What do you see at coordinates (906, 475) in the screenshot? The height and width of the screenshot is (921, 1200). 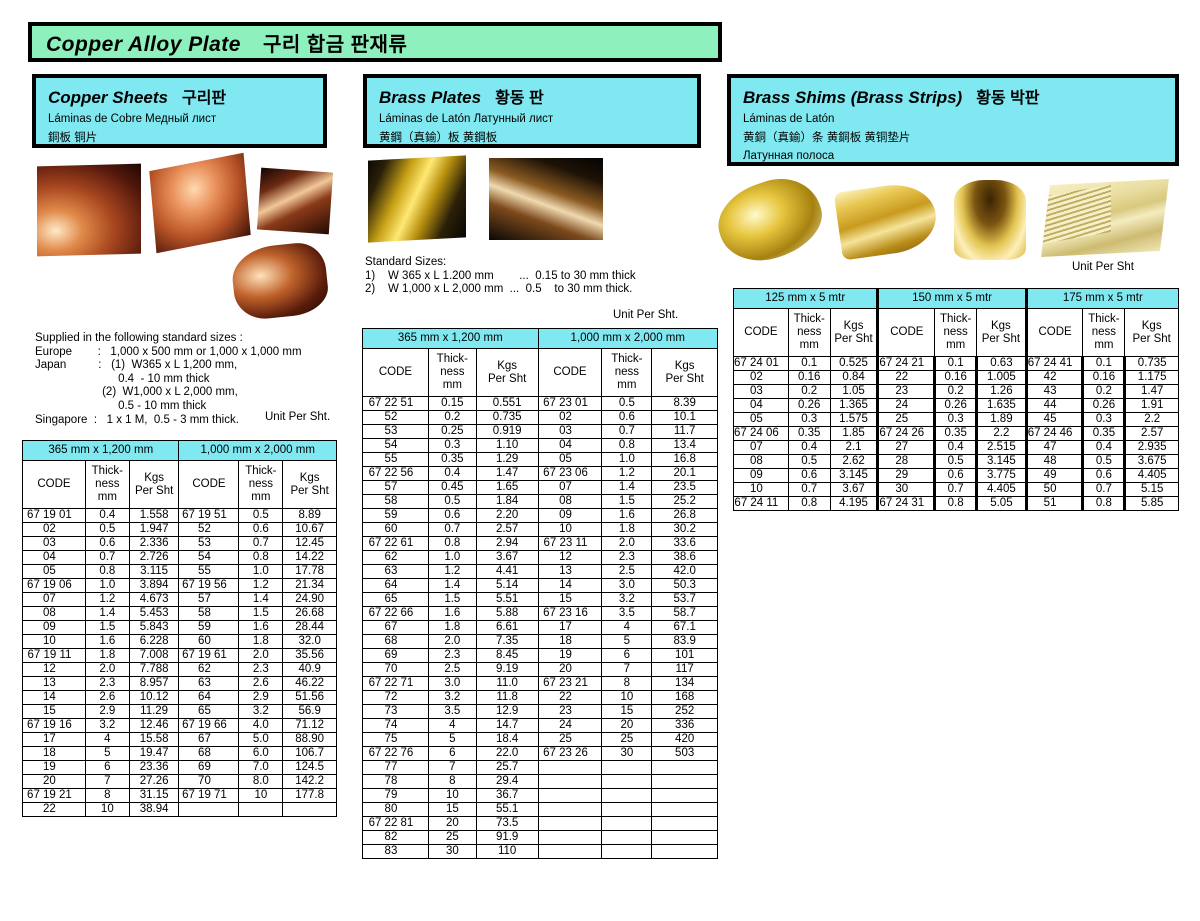 I see `cell-code: 29` at bounding box center [906, 475].